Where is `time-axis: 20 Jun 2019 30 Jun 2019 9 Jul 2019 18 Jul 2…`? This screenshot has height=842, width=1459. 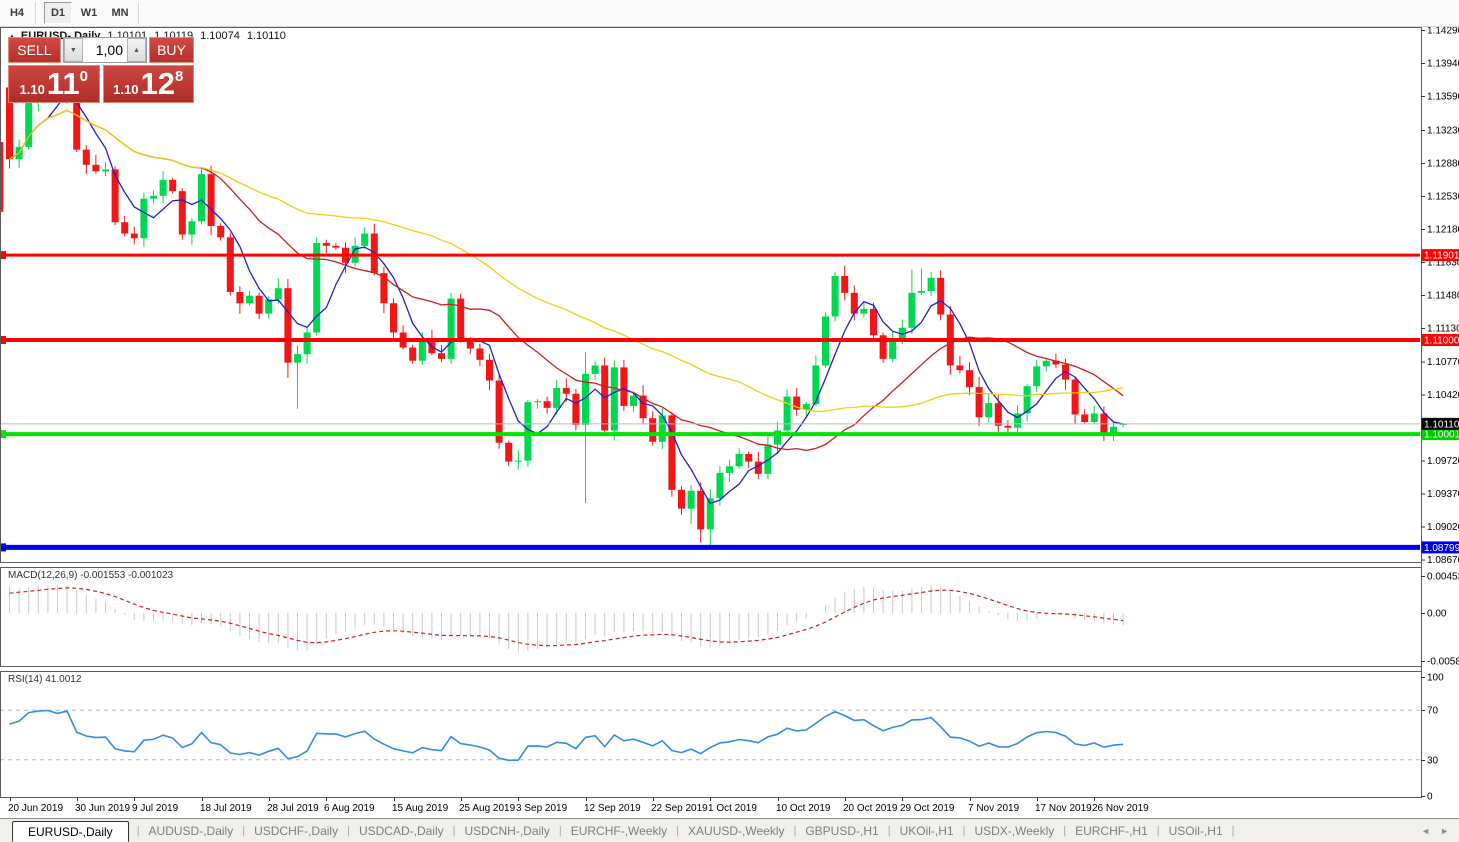 time-axis: 20 Jun 2019 30 Jun 2019 9 Jul 2019 18 Jul 2… is located at coordinates (578, 805).